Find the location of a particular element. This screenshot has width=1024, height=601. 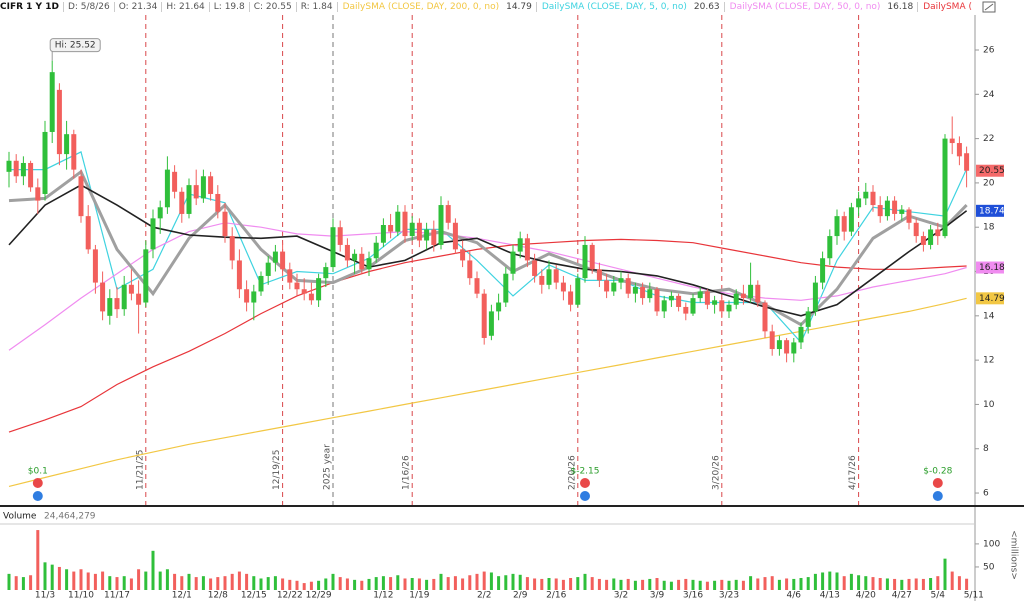

price-tag is located at coordinates (990, 210).